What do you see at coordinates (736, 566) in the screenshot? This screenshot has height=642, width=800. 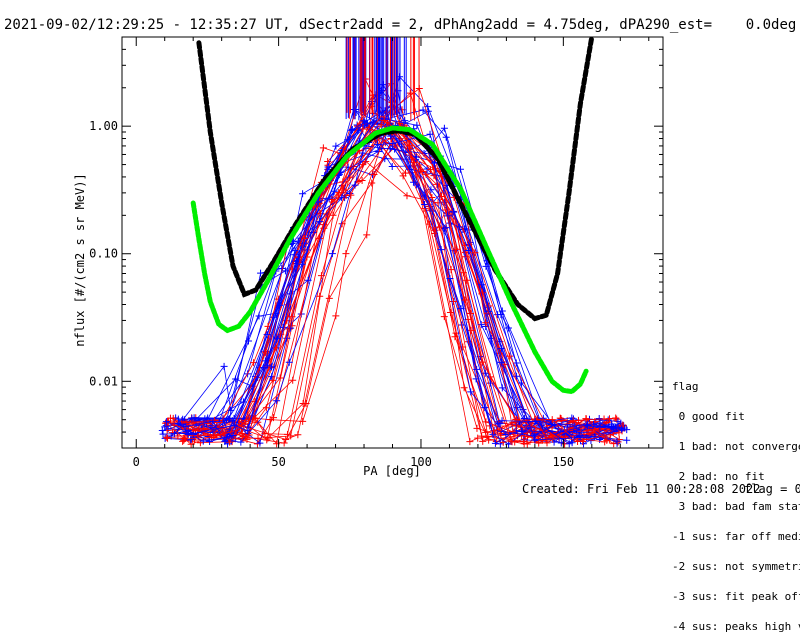 I see `legend-item: -2 sus: not symmetric` at bounding box center [736, 566].